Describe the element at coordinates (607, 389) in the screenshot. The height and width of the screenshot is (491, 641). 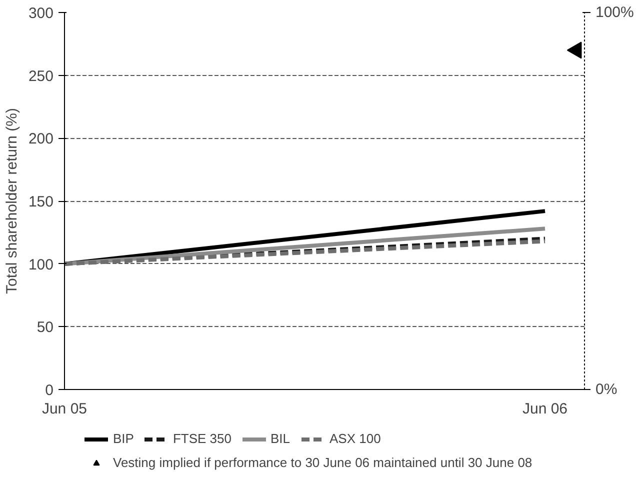
I see `y2-tick-label: 0%` at that location.